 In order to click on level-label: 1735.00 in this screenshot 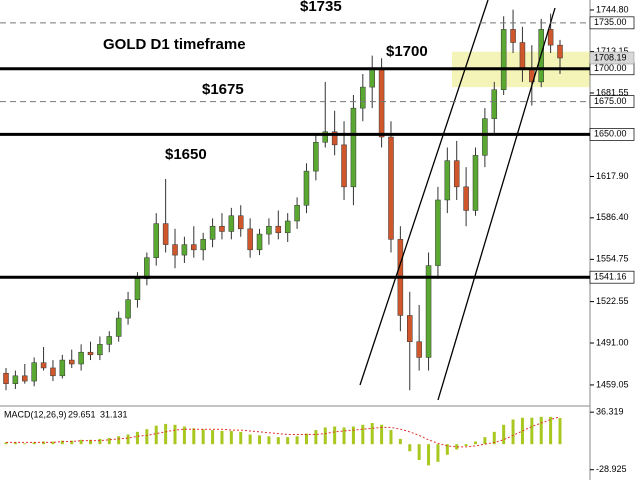, I will do `click(610, 22)`.